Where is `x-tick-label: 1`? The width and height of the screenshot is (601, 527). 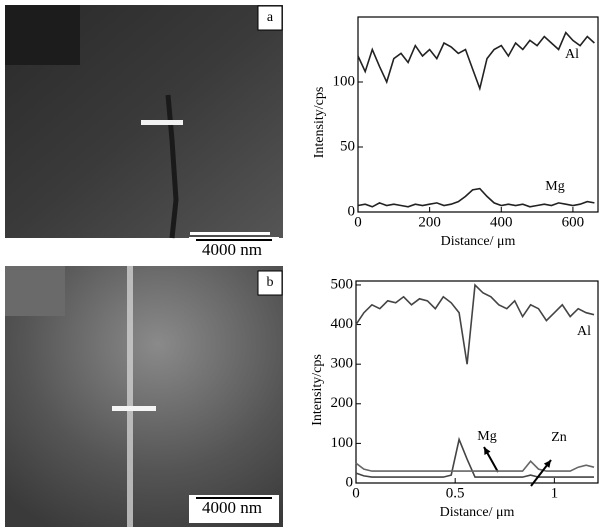 x-tick-label: 1 is located at coordinates (555, 493).